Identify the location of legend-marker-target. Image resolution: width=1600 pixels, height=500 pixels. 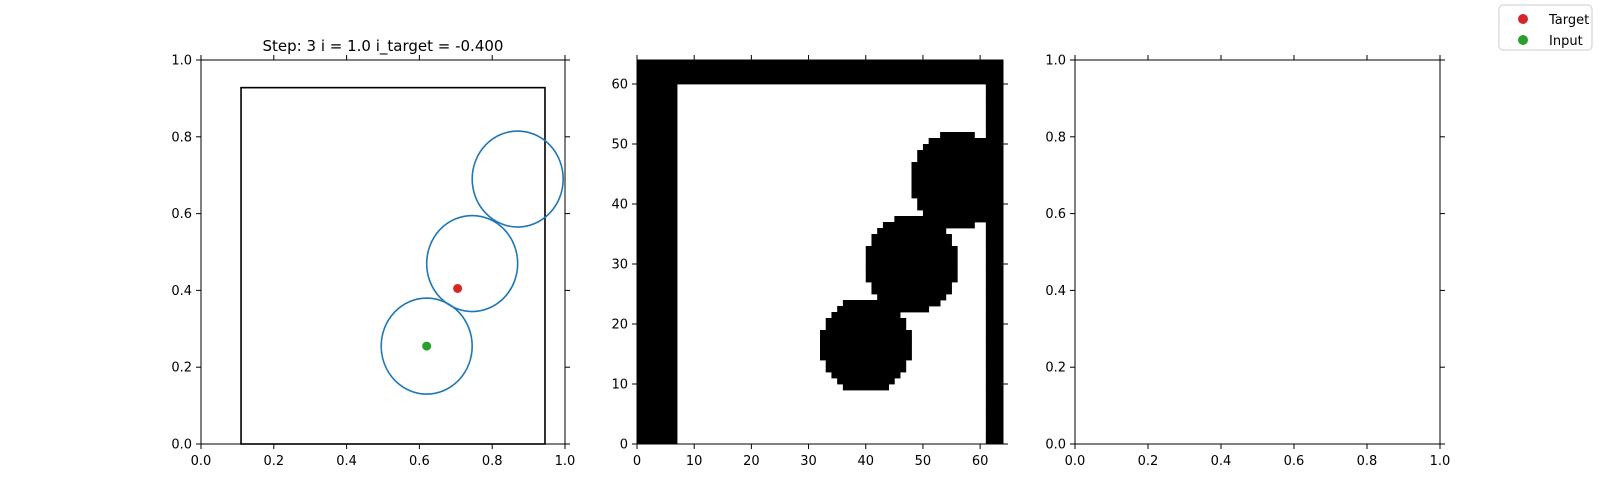
(1523, 19).